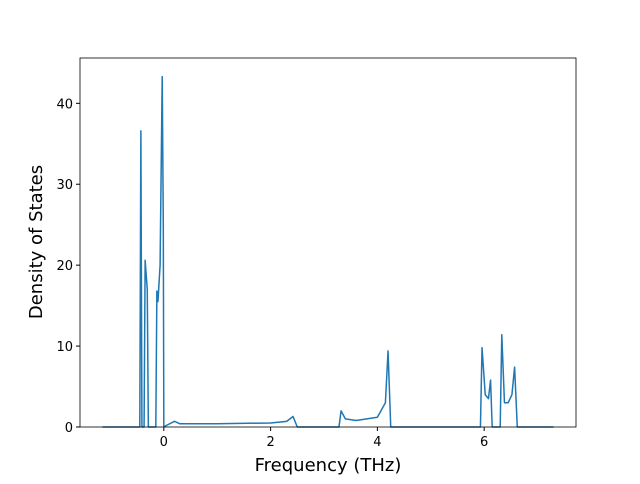 The image size is (640, 484). Describe the element at coordinates (69, 428) in the screenshot. I see `y-tick-label: 0` at that location.